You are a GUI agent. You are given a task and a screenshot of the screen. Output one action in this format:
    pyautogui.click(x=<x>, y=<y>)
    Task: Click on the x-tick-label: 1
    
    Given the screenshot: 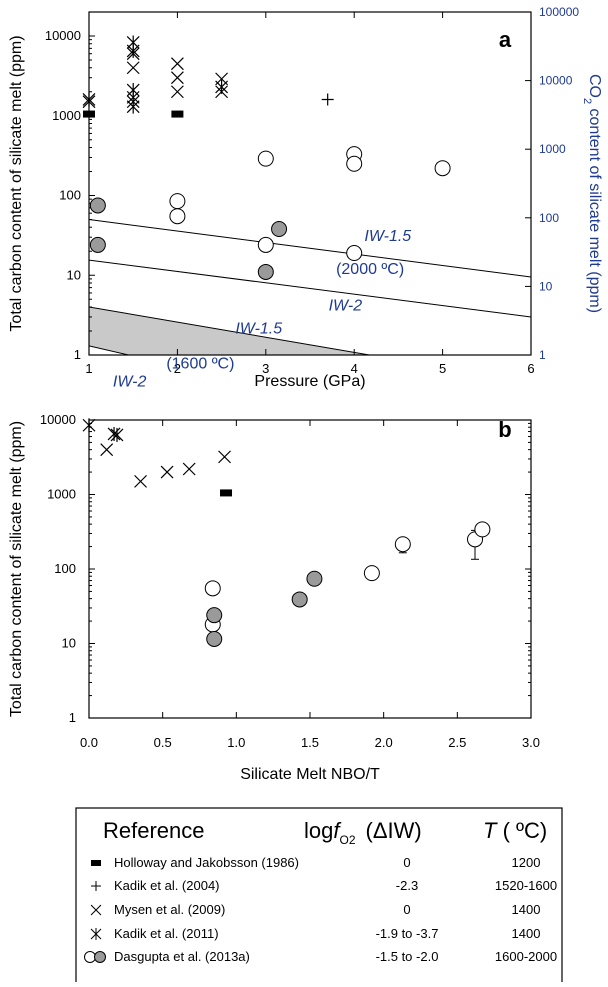 What is the action you would take?
    pyautogui.click(x=88, y=368)
    